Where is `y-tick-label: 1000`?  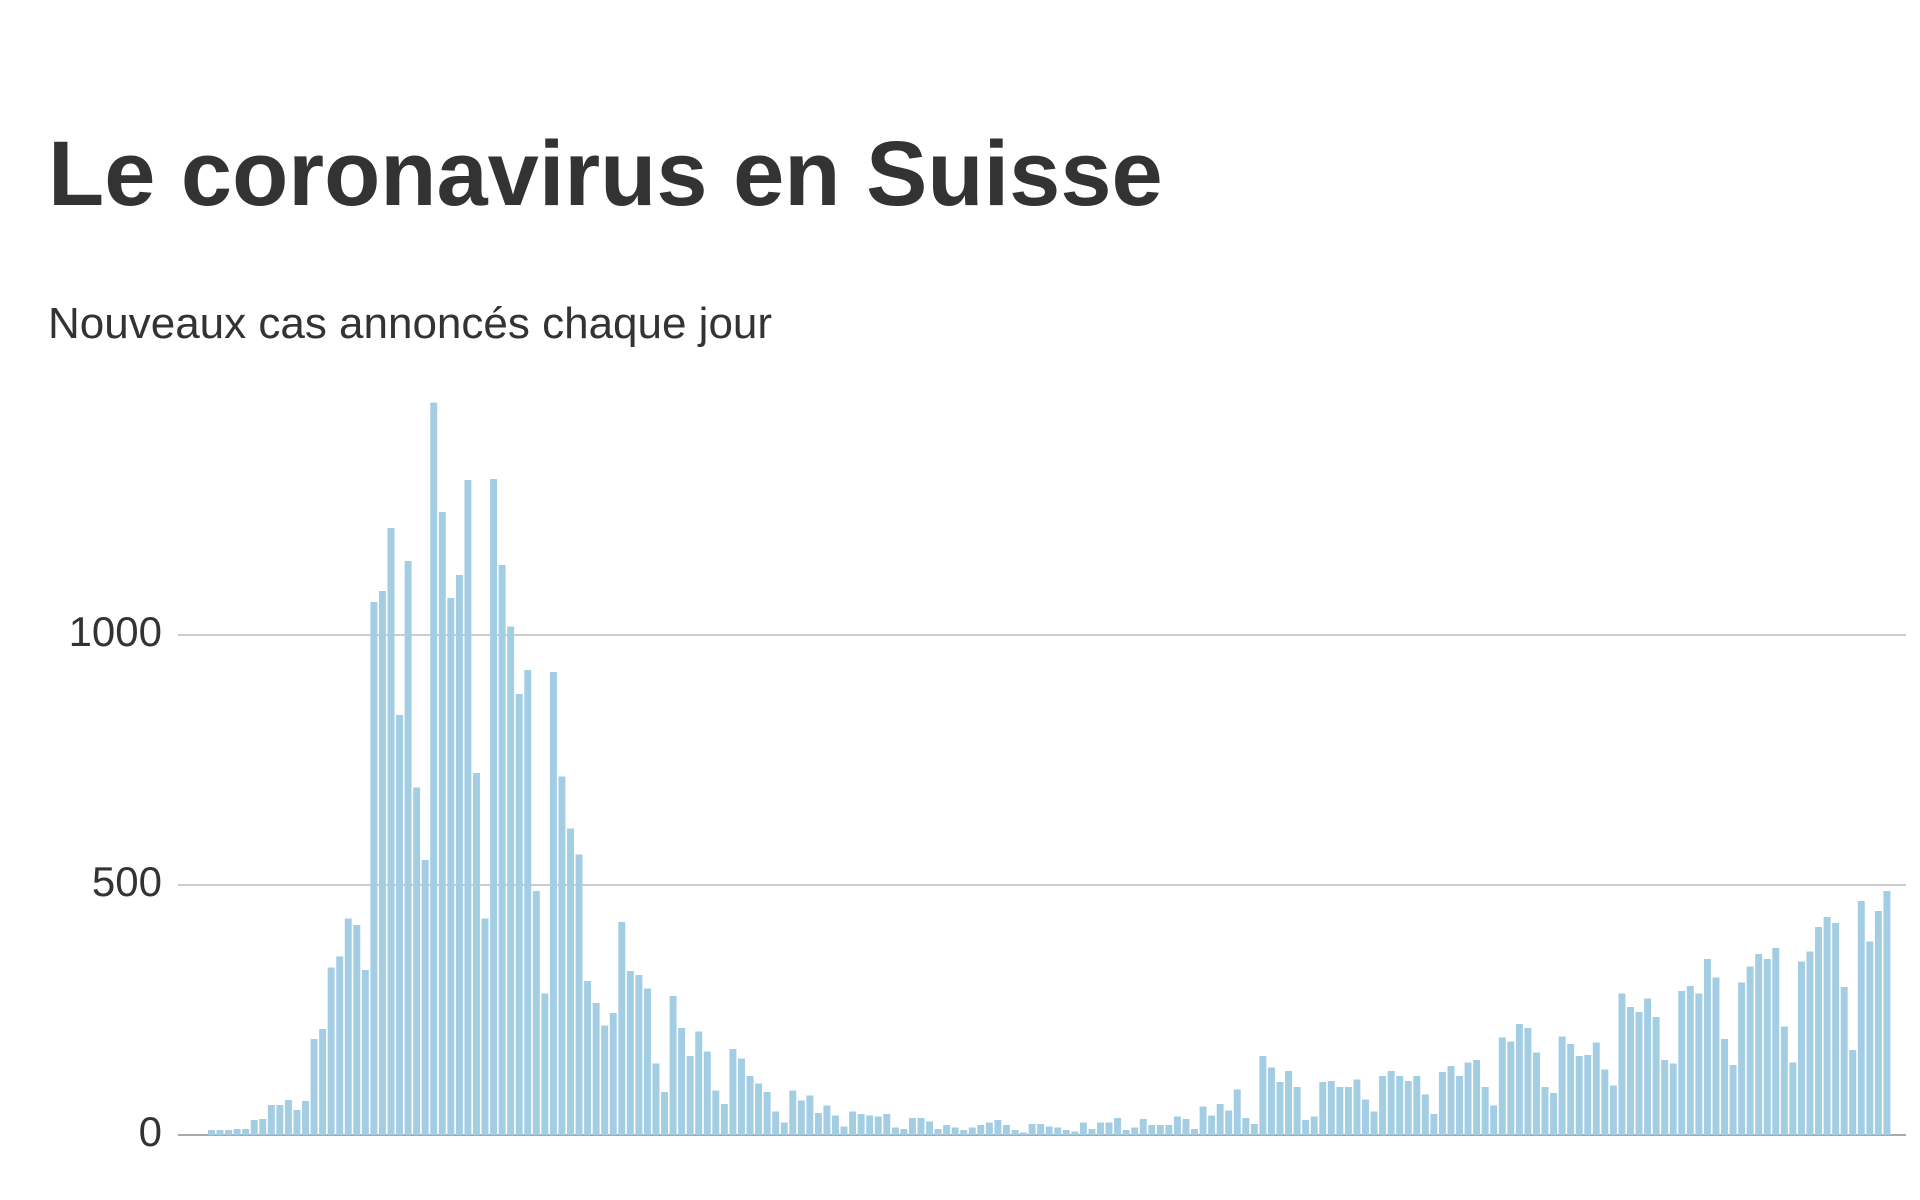
y-tick-label: 1000 is located at coordinates (115, 631).